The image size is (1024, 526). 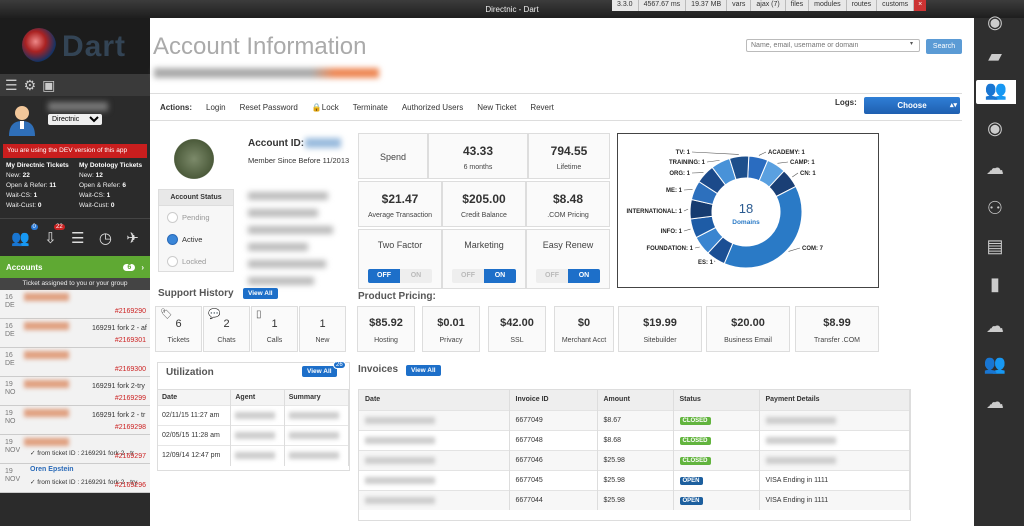 I want to click on donut-label: CAMP: 1, so click(x=802, y=163).